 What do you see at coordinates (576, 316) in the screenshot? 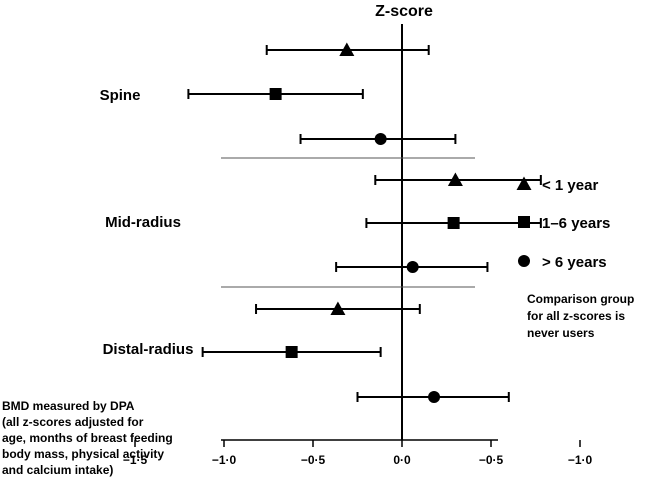
I see `legend-note-line-2: for all z-scores is` at bounding box center [576, 316].